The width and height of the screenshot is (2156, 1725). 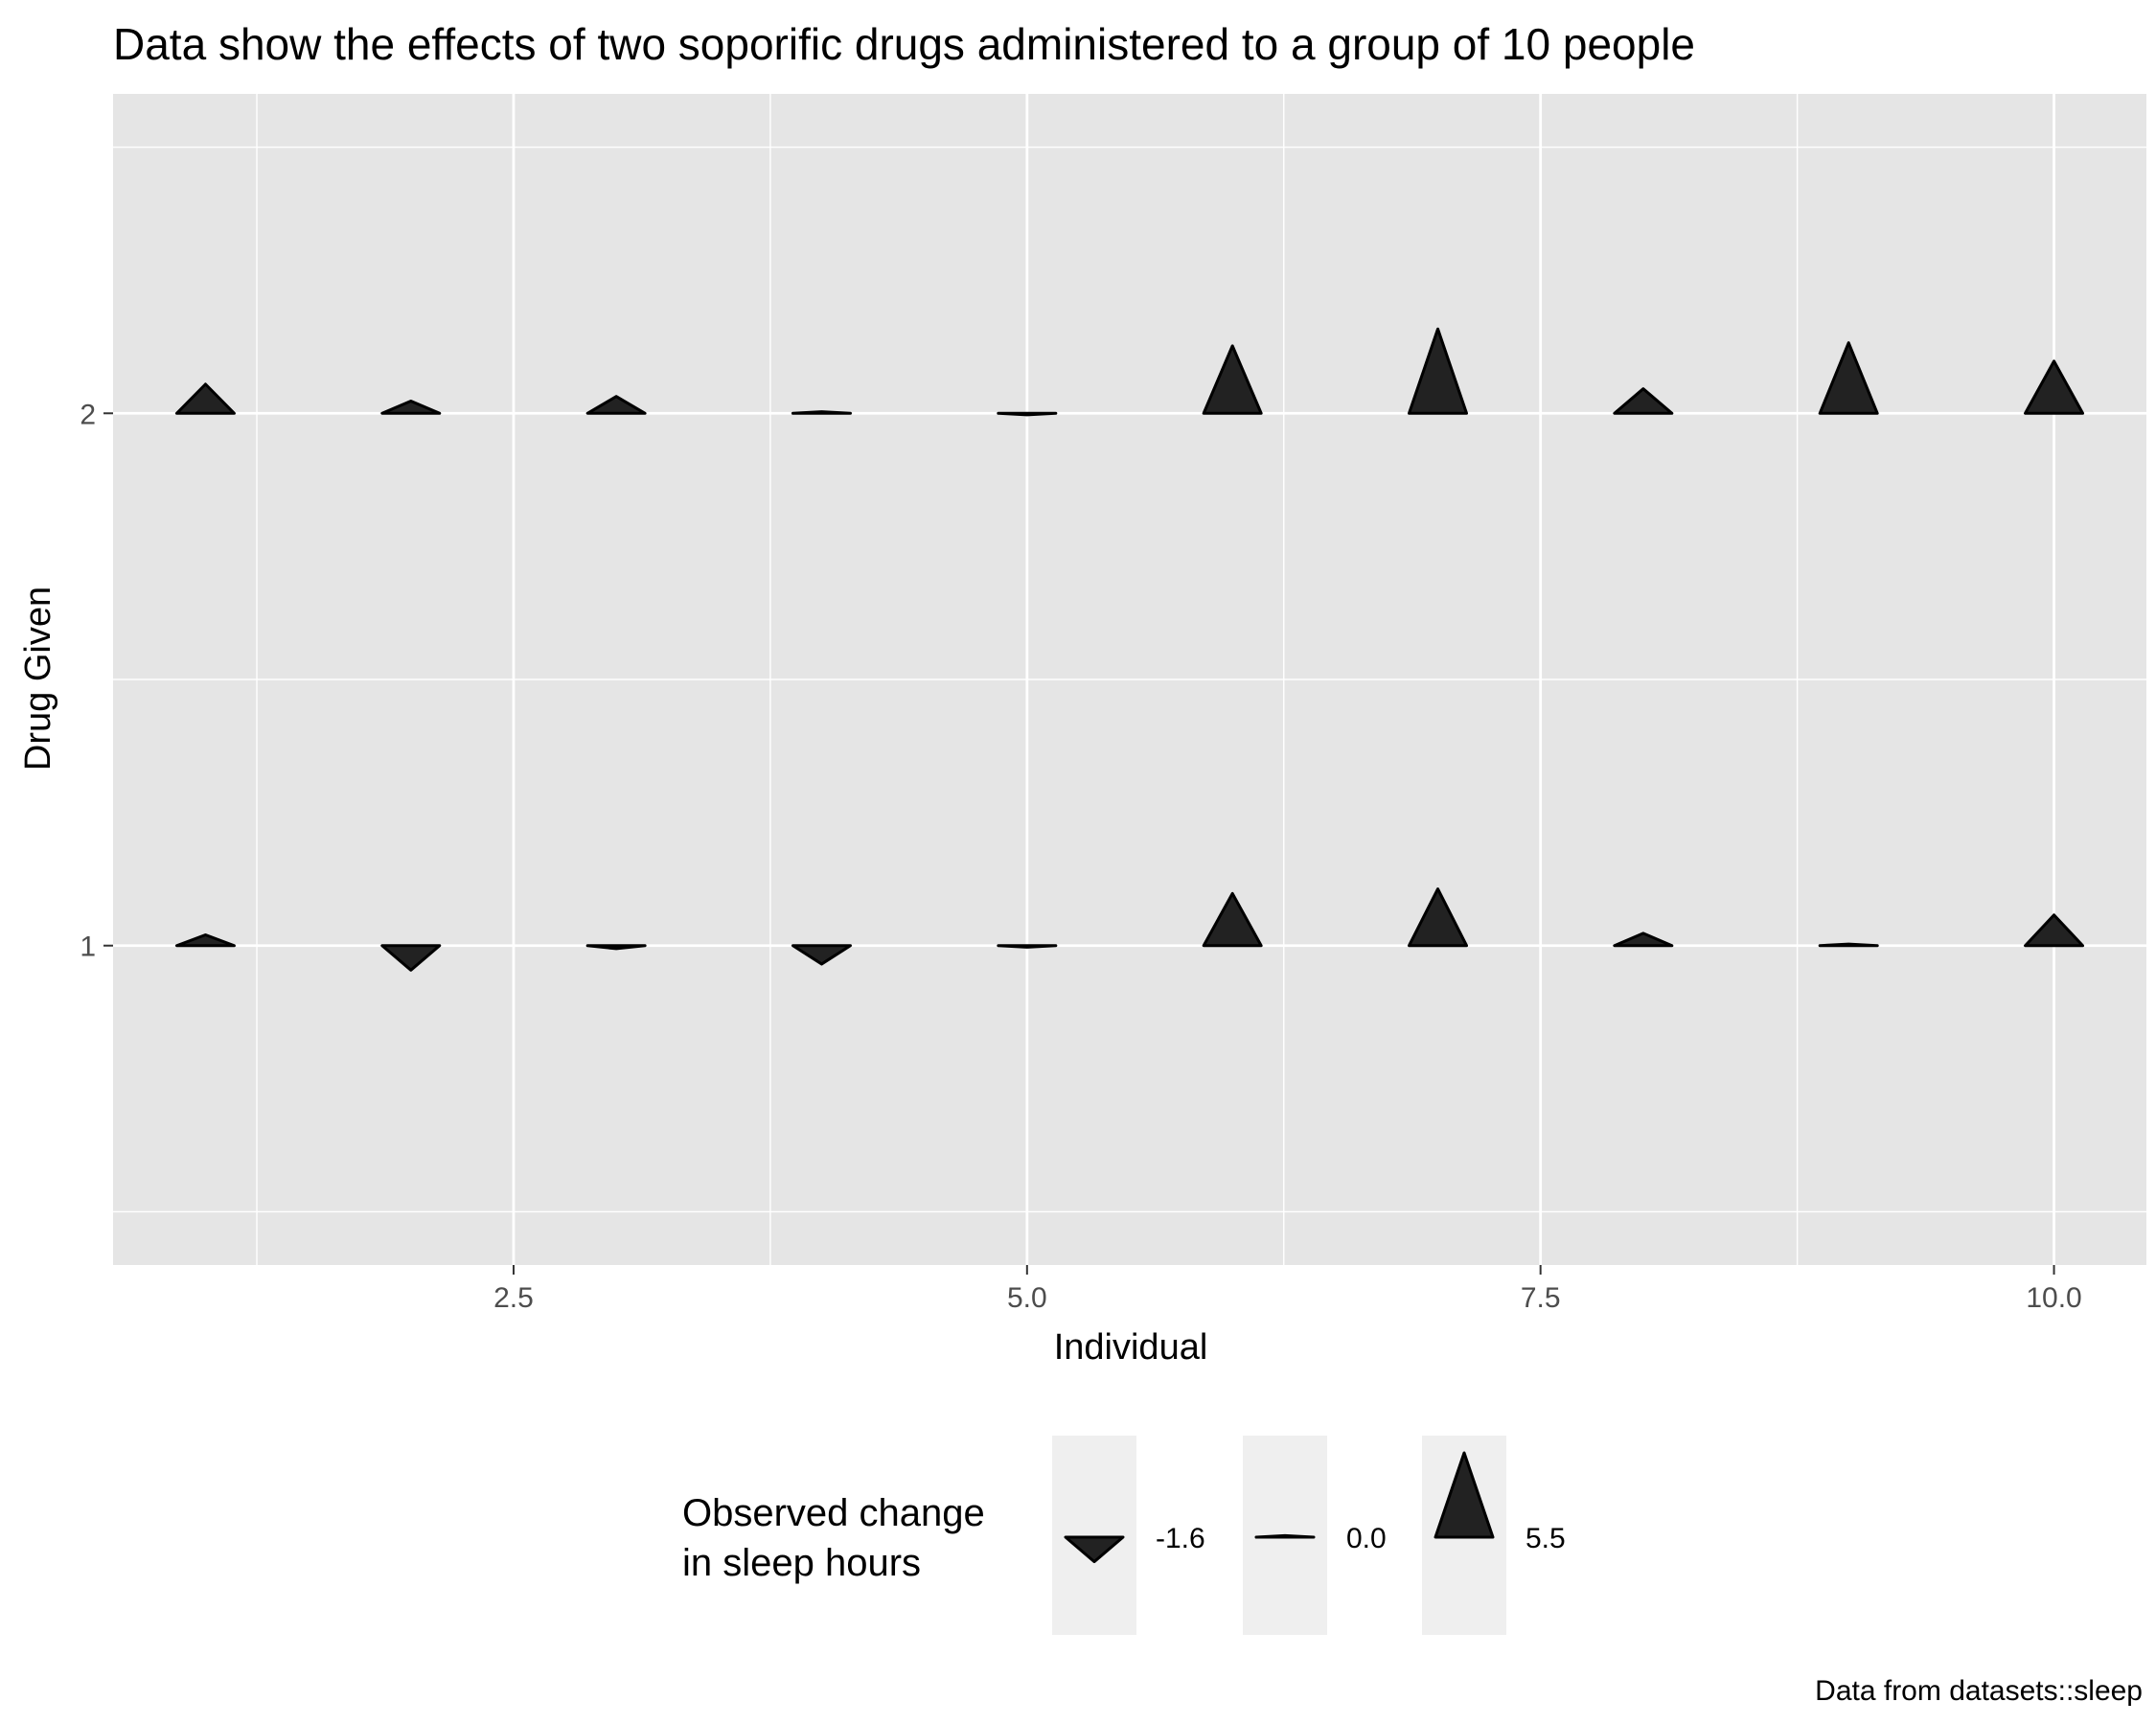 I want to click on x-axis-title: Individual, so click(x=1131, y=1347).